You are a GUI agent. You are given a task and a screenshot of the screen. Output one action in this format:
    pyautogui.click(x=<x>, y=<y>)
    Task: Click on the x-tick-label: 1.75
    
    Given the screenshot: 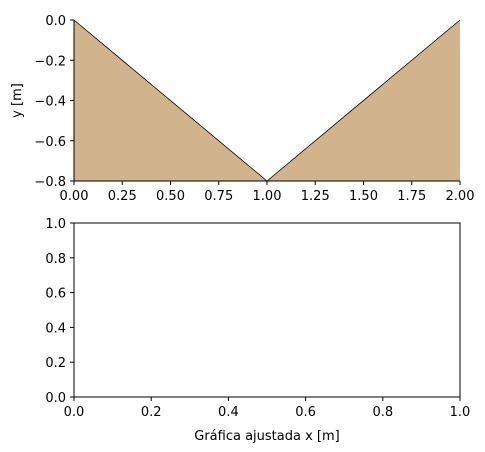 What is the action you would take?
    pyautogui.click(x=411, y=196)
    